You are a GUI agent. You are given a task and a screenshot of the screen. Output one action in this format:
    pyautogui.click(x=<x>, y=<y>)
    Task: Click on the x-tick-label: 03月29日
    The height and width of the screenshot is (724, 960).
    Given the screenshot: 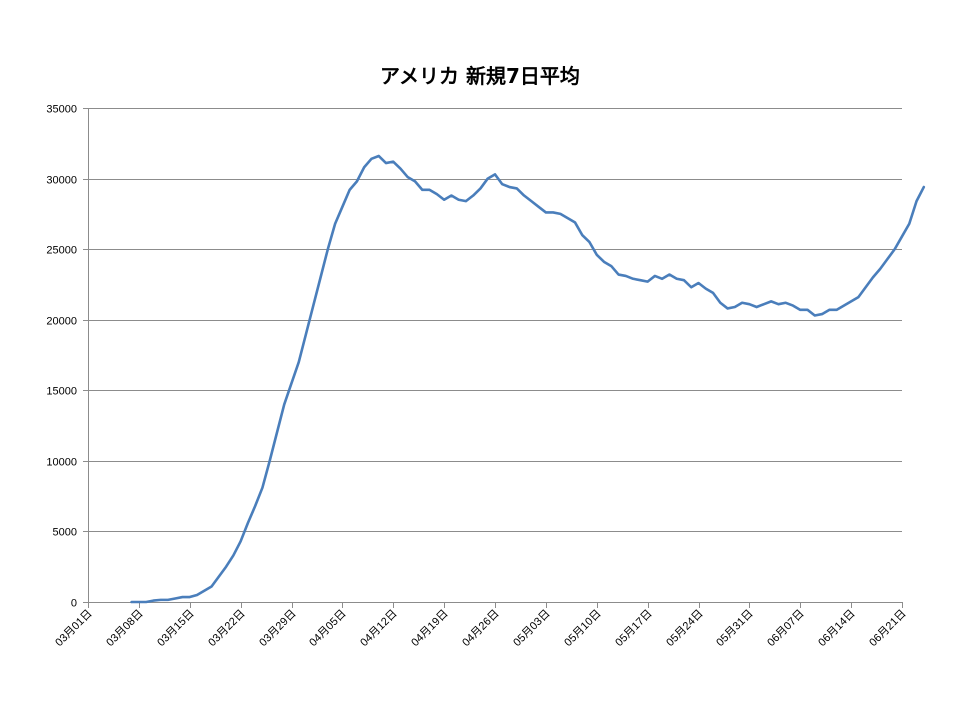 What is the action you would take?
    pyautogui.click(x=277, y=628)
    